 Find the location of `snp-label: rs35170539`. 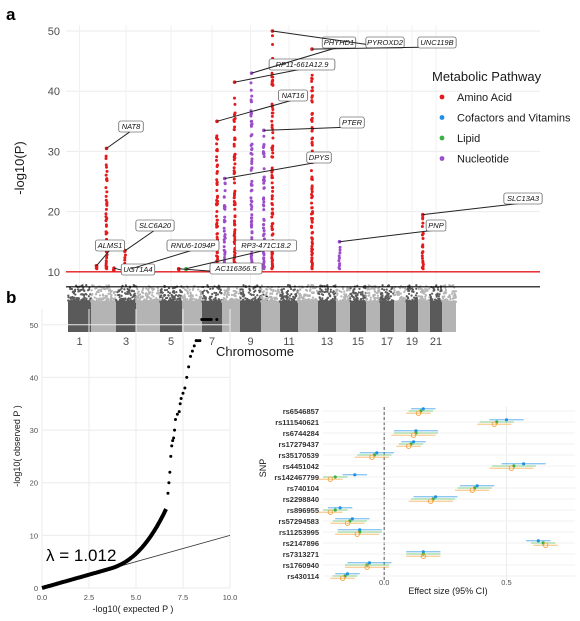

snp-label: rs35170539 is located at coordinates (299, 455).